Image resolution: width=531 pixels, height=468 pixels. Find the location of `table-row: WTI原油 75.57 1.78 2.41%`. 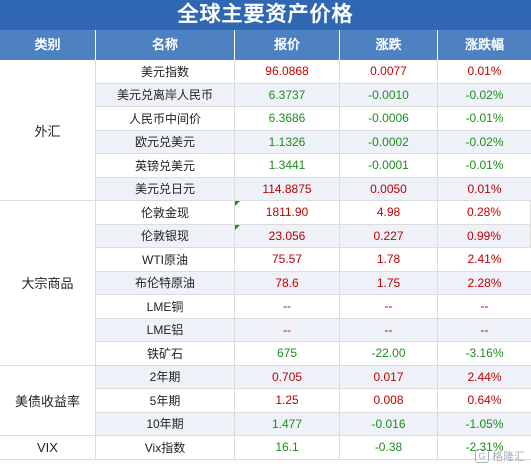

table-row: WTI原油 75.57 1.78 2.41% is located at coordinates (313, 260).